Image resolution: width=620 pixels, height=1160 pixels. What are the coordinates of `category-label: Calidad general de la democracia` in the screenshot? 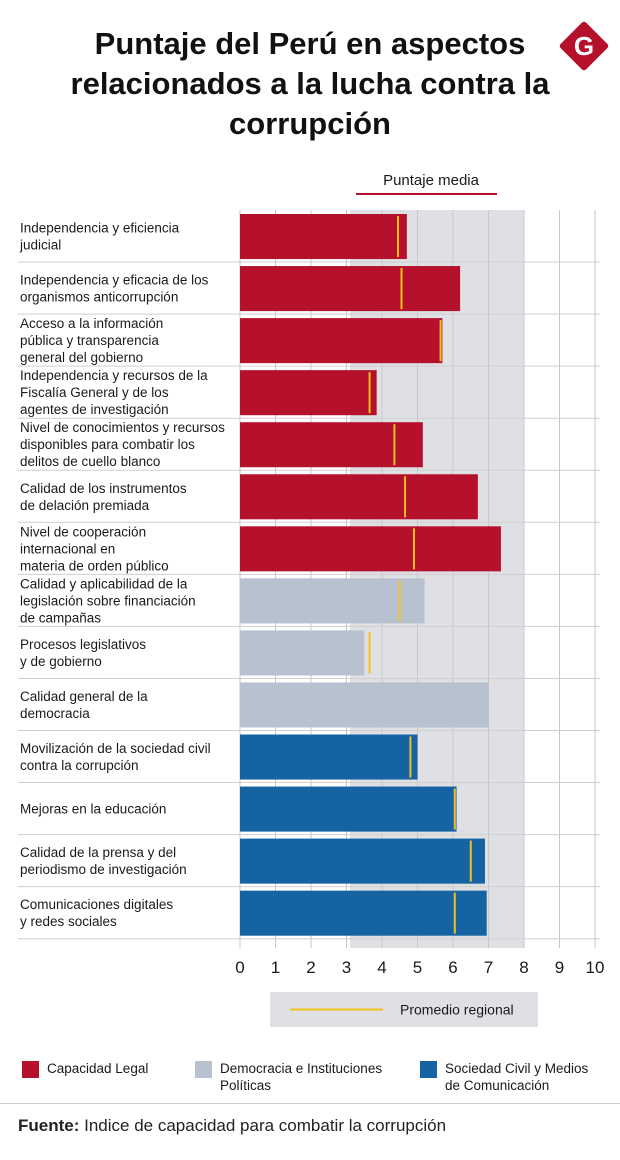 It's located at (84, 705).